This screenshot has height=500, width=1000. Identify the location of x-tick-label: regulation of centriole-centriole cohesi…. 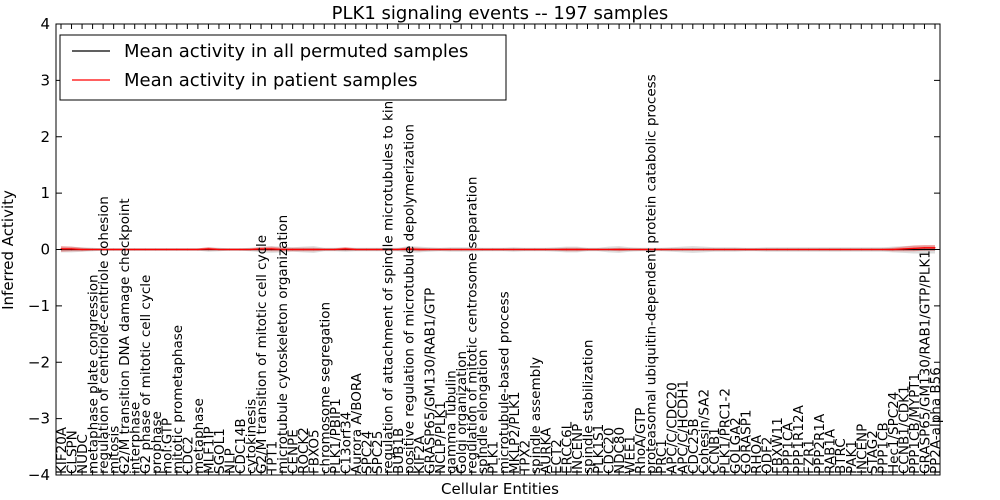
(104, 335).